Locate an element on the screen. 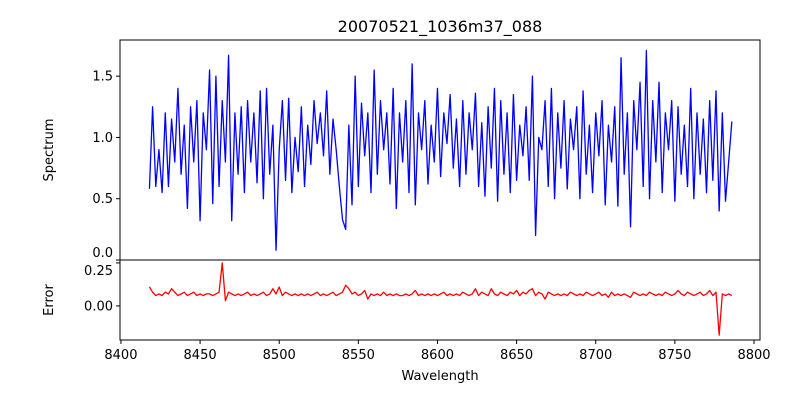  x-tick-label: 8750 is located at coordinates (674, 355).